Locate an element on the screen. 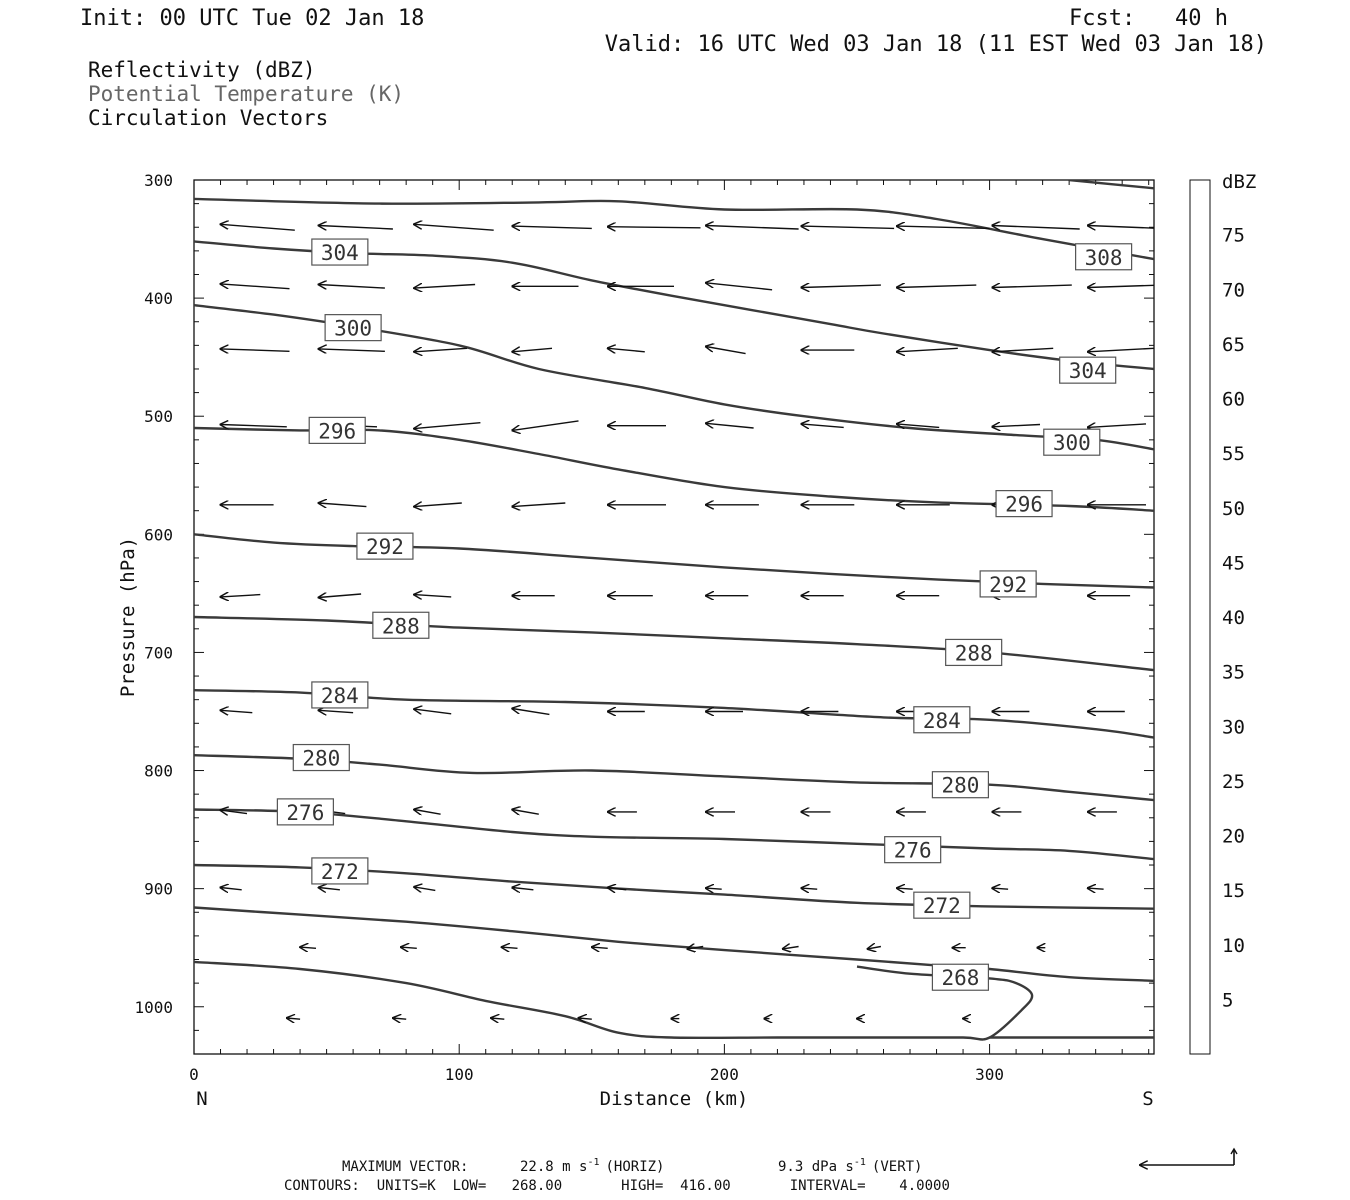  max-vector-horiz-unit: -1 is located at coordinates (593, 1162).